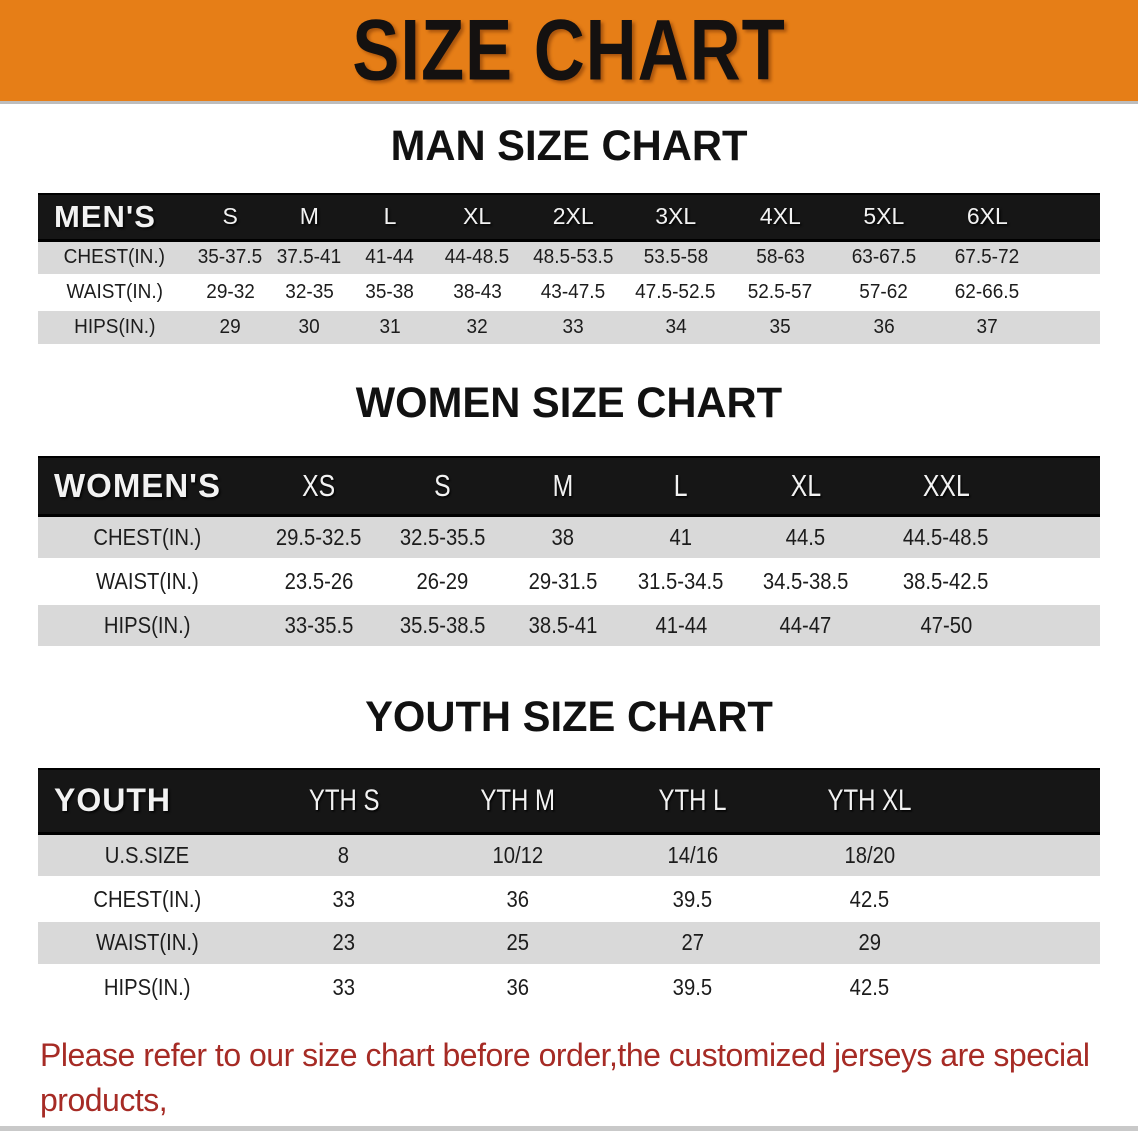 The width and height of the screenshot is (1138, 1132). I want to click on measurement-value-text: 35-37.5, so click(230, 257).